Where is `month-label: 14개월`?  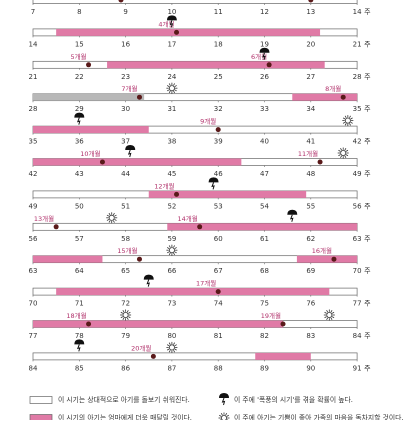 month-label: 14개월 is located at coordinates (187, 218).